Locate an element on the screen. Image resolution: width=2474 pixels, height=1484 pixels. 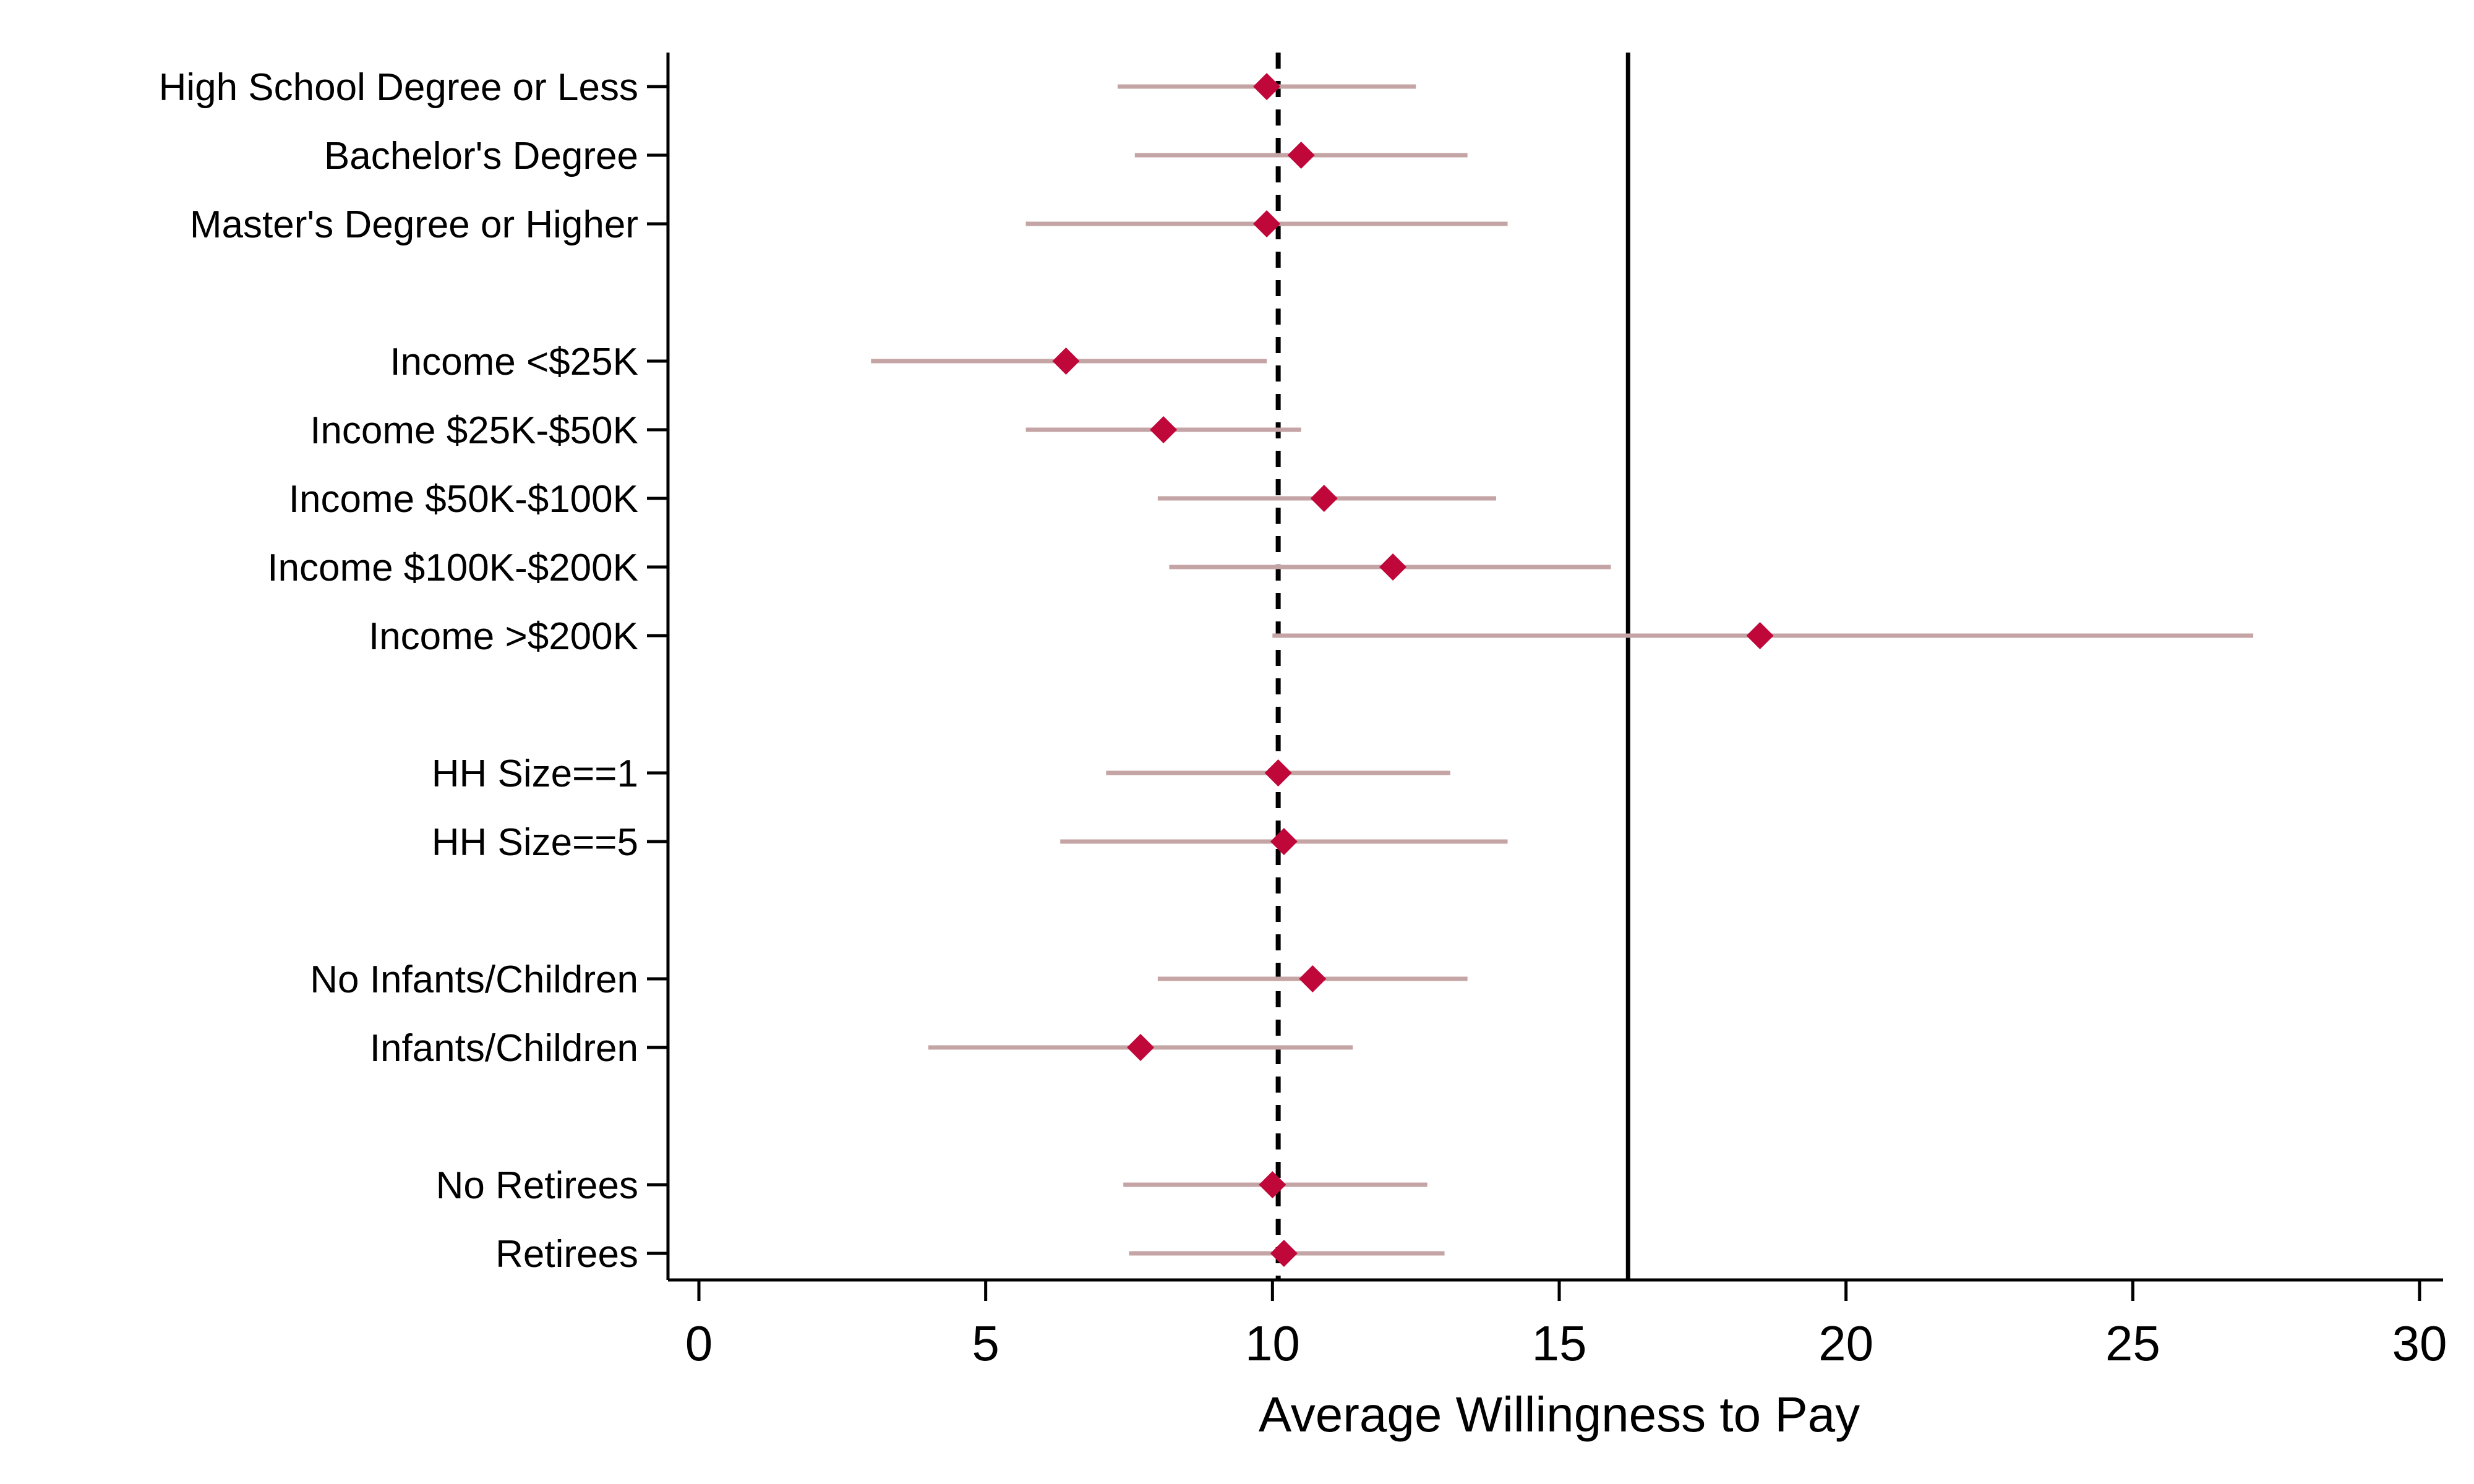
y-tick-label: Infants/Children is located at coordinates (504, 1048).